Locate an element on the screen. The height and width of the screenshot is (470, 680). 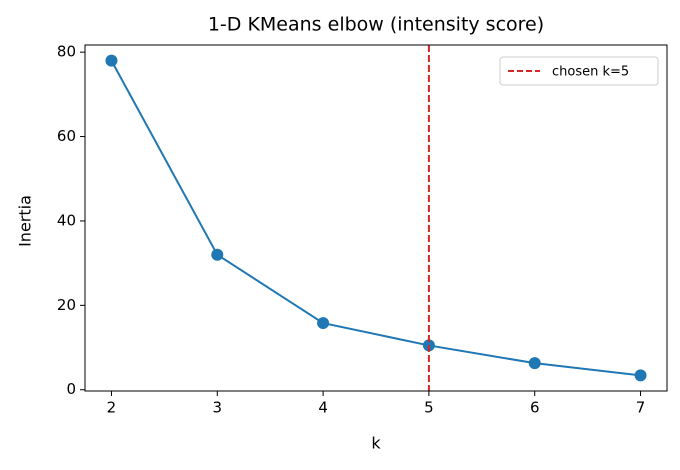
y-tick-label: 20 is located at coordinates (66, 305).